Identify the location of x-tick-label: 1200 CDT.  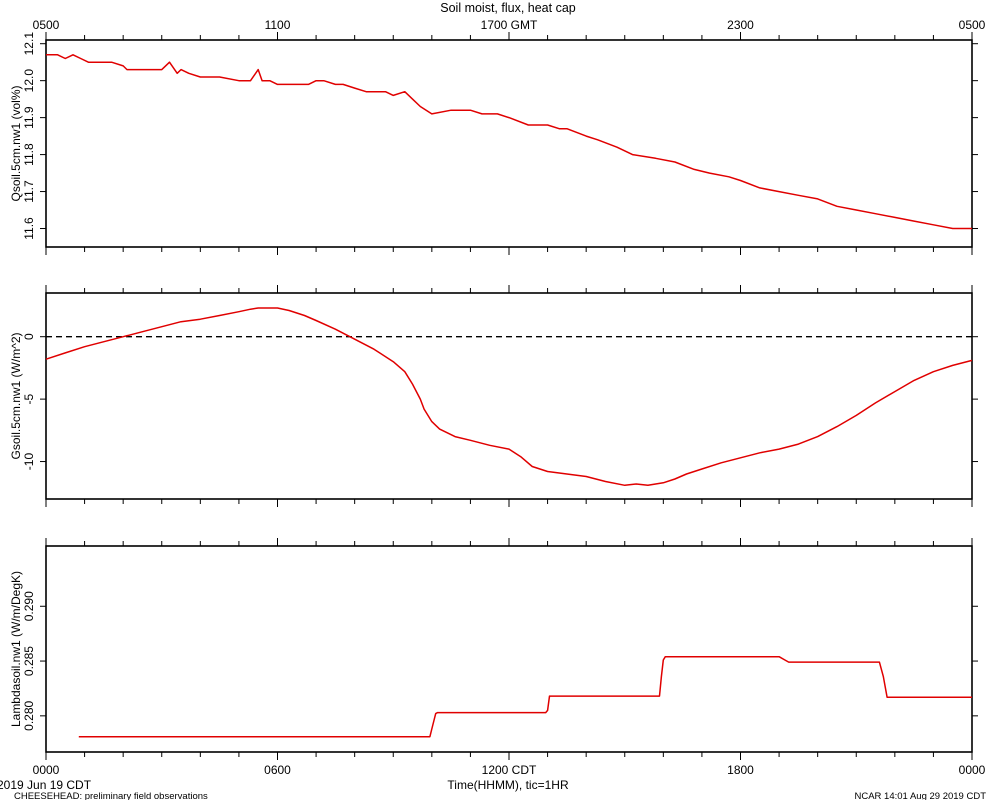
(509, 770).